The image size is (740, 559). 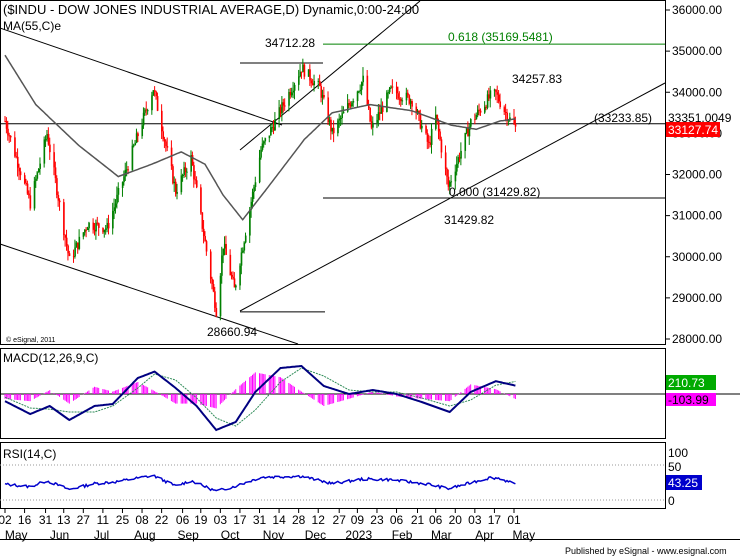 What do you see at coordinates (142, 520) in the screenshot?
I see `date-tick-label: 08` at bounding box center [142, 520].